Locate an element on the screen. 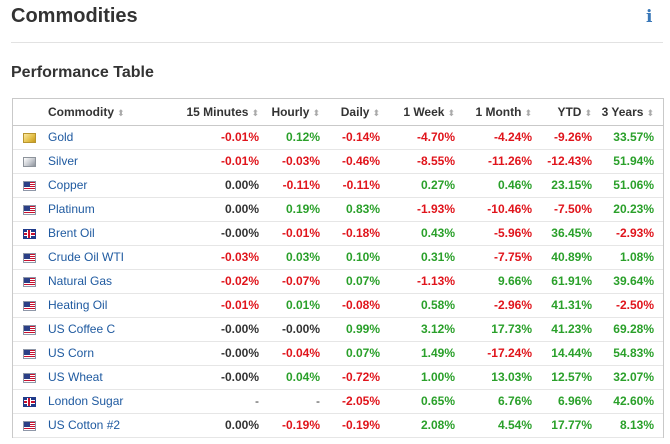 The height and width of the screenshot is (444, 670). value-cell-3-years: 42.60% is located at coordinates (632, 401).